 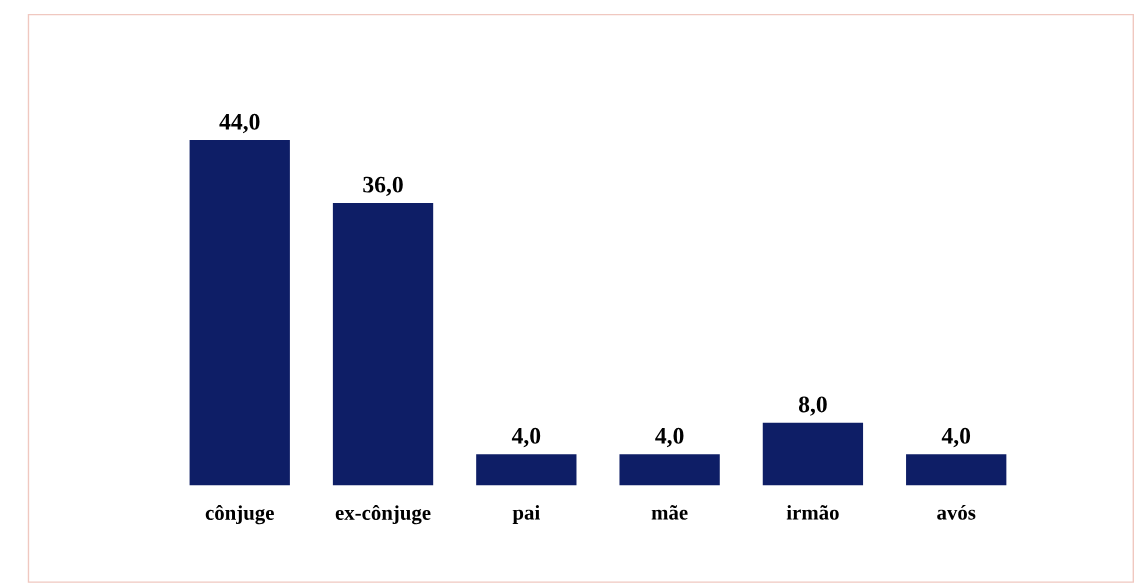 What do you see at coordinates (383, 514) in the screenshot?
I see `x-tick-label: ex-cônjuge` at bounding box center [383, 514].